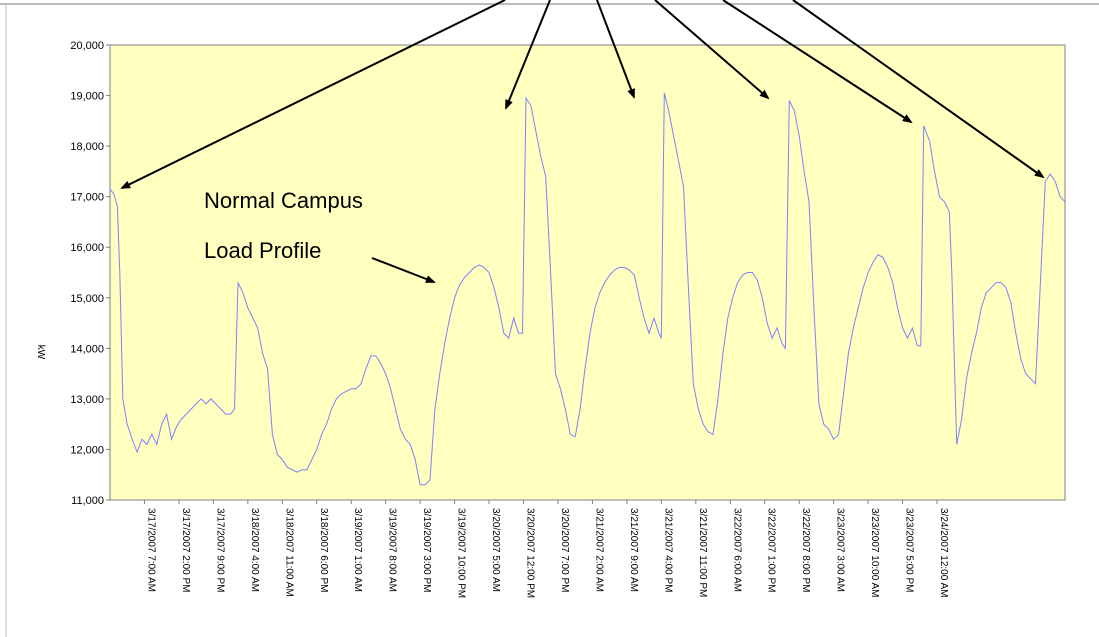 The width and height of the screenshot is (1099, 637). What do you see at coordinates (805, 550) in the screenshot?
I see `x-tick-label: 3/22/2007 8:00 PM` at bounding box center [805, 550].